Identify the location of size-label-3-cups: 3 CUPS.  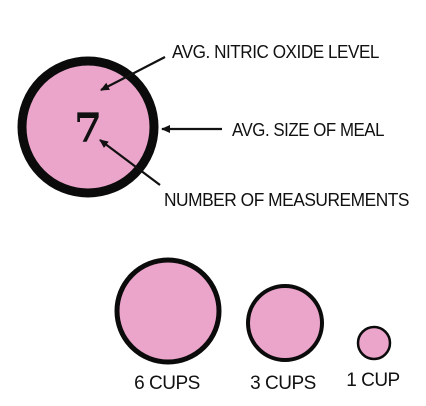
(283, 383).